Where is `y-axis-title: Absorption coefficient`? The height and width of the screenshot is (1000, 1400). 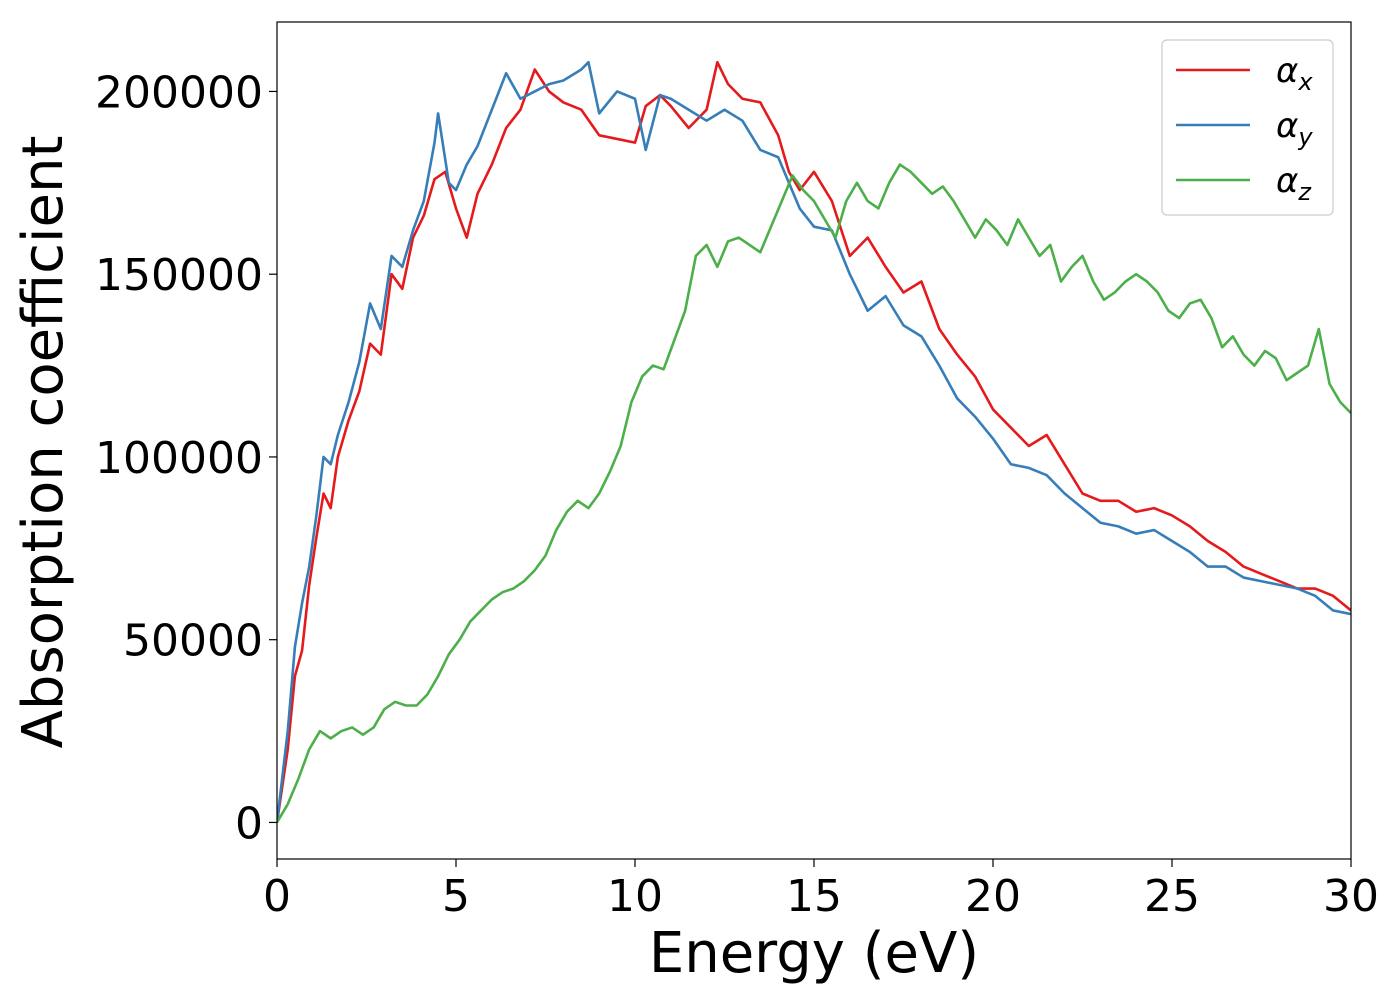 y-axis-title: Absorption coefficient is located at coordinates (43, 442).